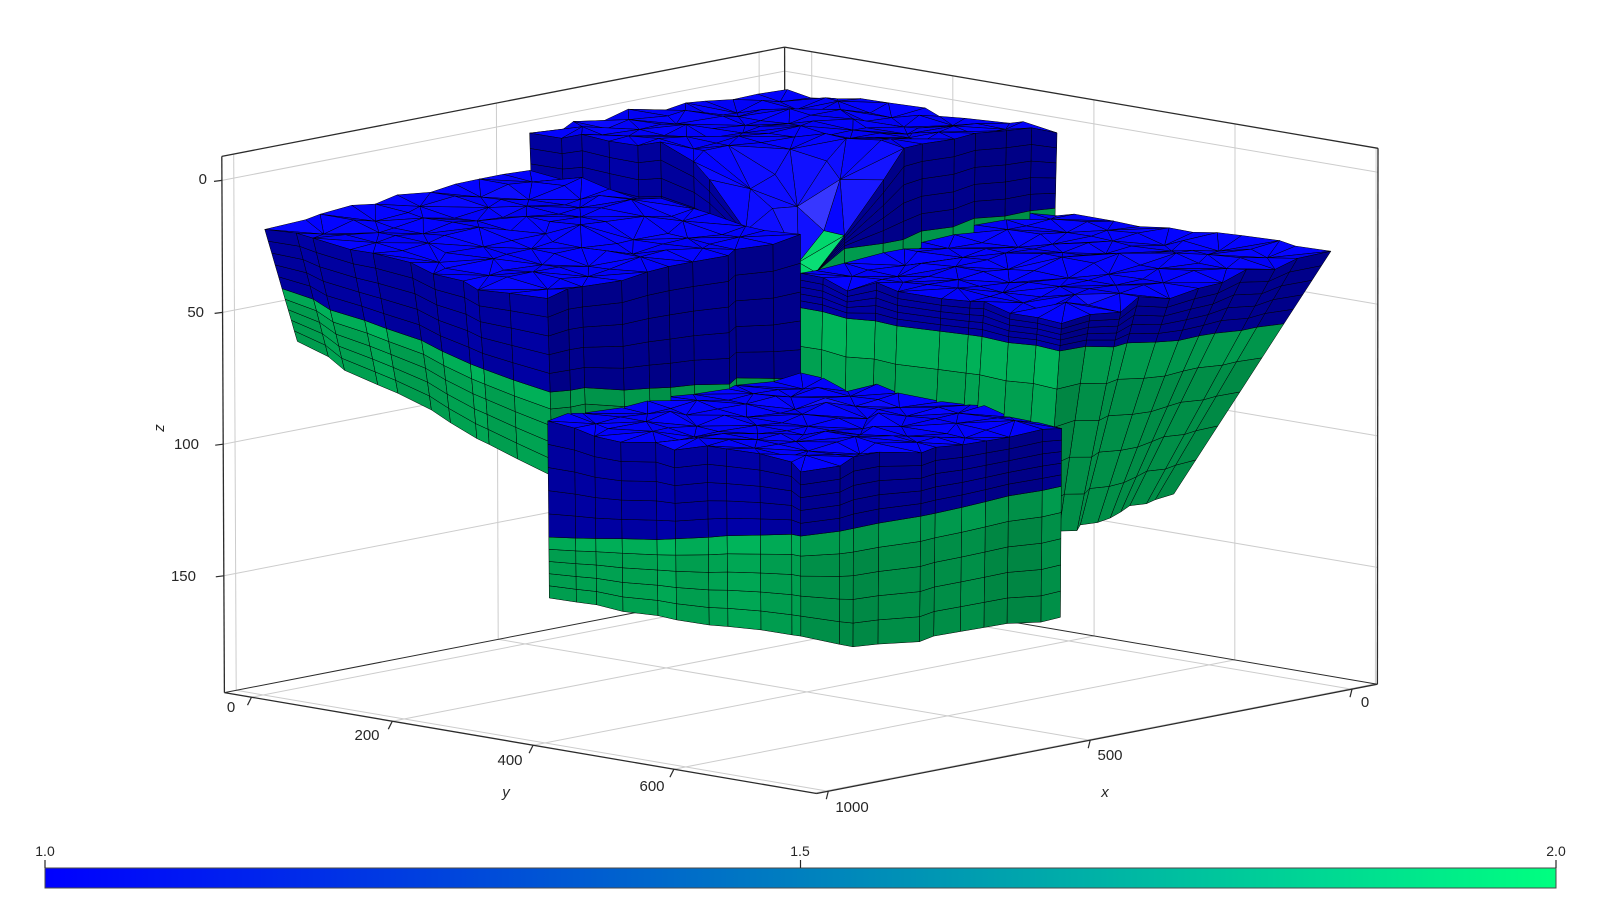  What do you see at coordinates (509, 760) in the screenshot?
I see `svg-text: 400` at bounding box center [509, 760].